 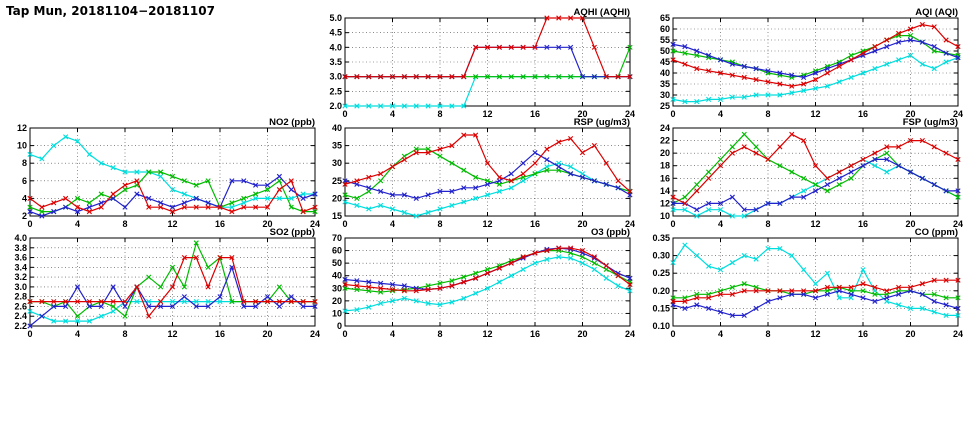 What do you see at coordinates (936, 232) in the screenshot?
I see `co-title: CO (ppm)` at bounding box center [936, 232].